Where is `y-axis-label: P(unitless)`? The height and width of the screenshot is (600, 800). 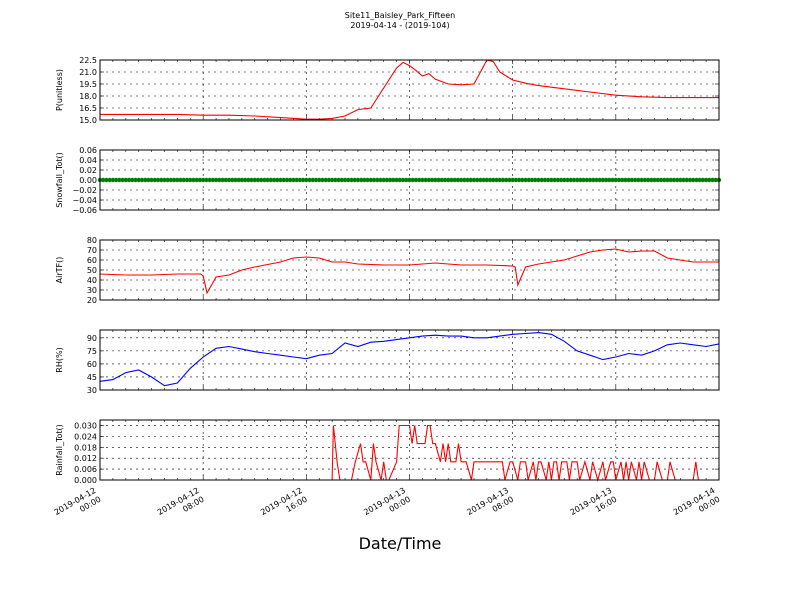
y-axis-label: P(unitless) is located at coordinates (59, 90).